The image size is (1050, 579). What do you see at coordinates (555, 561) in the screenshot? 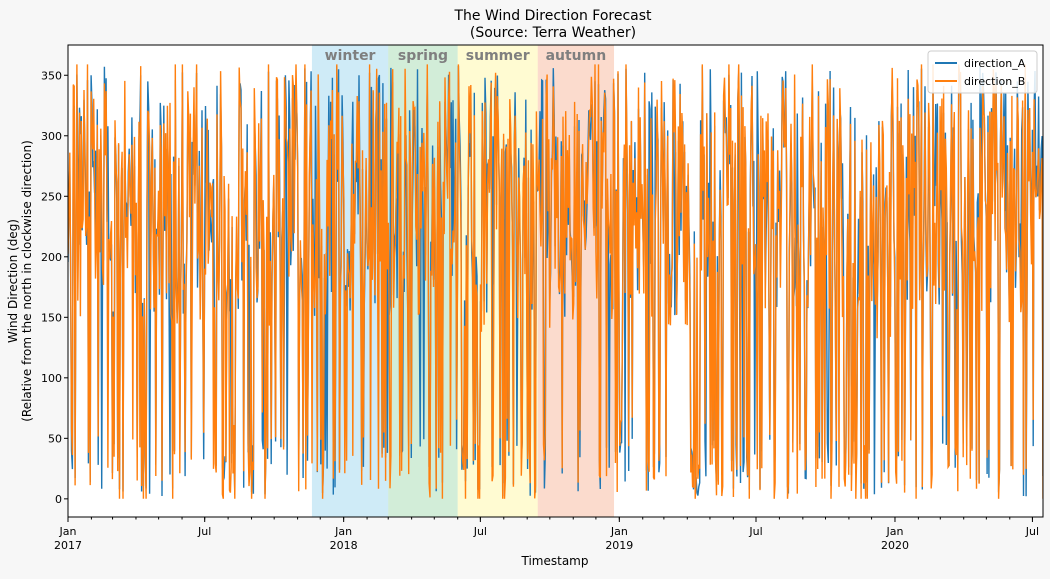
I see `x-axis-label: Timestamp` at bounding box center [555, 561].